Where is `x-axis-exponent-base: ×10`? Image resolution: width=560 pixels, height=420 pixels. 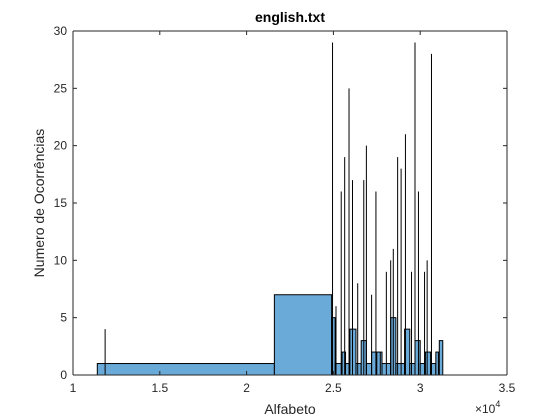 x-axis-exponent-base: ×10 is located at coordinates (485, 409).